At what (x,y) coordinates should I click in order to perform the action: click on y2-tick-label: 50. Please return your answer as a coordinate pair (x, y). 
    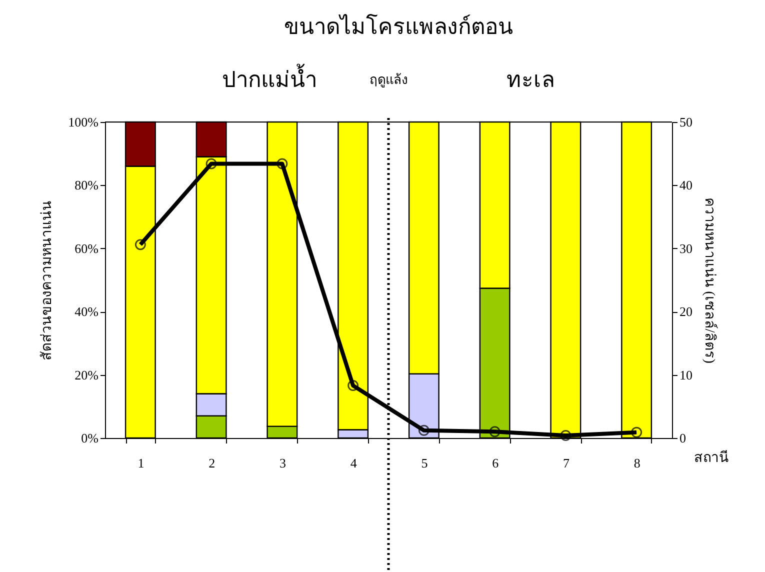
    Looking at the image, I should click on (686, 122).